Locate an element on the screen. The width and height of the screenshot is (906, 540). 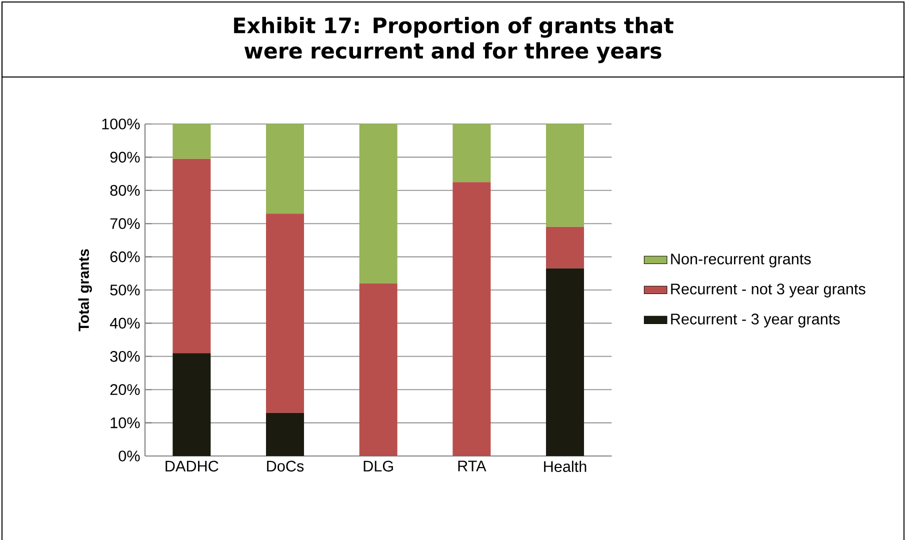
x-tick-label: DADHC is located at coordinates (192, 466).